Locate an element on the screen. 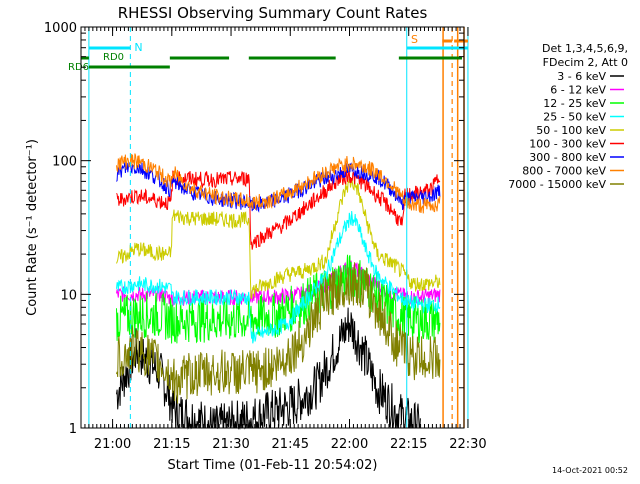 The height and width of the screenshot is (484, 640). legend-label-3: 25 - 50 keV is located at coordinates (574, 117).